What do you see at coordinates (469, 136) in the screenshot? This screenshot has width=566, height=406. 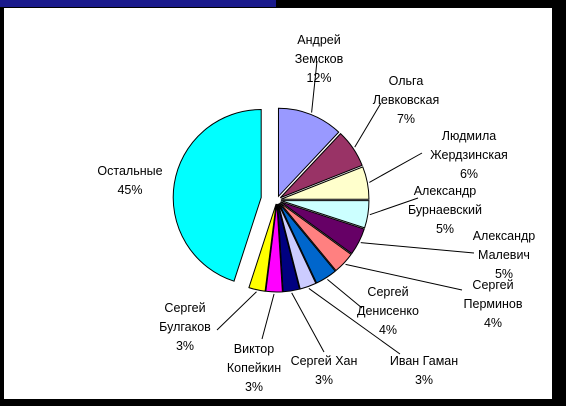 I see `slice-name-label: Людмила` at bounding box center [469, 136].